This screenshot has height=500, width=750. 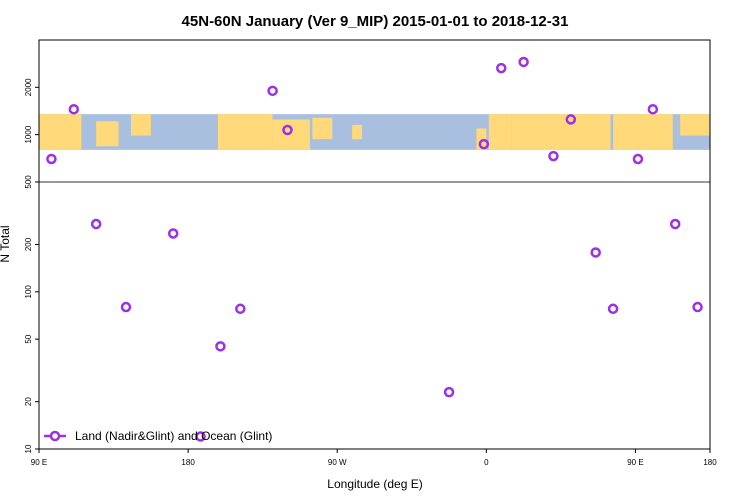 What do you see at coordinates (28, 244) in the screenshot?
I see `y-tick-label: 200` at bounding box center [28, 244].